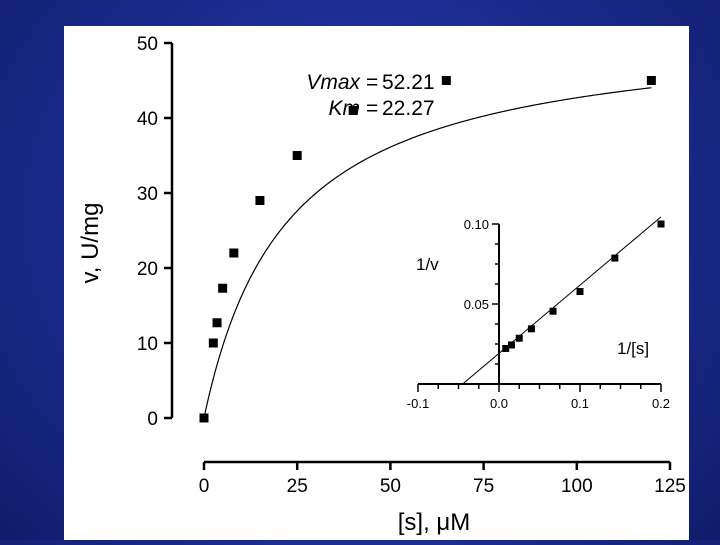 The height and width of the screenshot is (545, 720). What do you see at coordinates (204, 486) in the screenshot?
I see `main-x-tick-label: 0` at bounding box center [204, 486].